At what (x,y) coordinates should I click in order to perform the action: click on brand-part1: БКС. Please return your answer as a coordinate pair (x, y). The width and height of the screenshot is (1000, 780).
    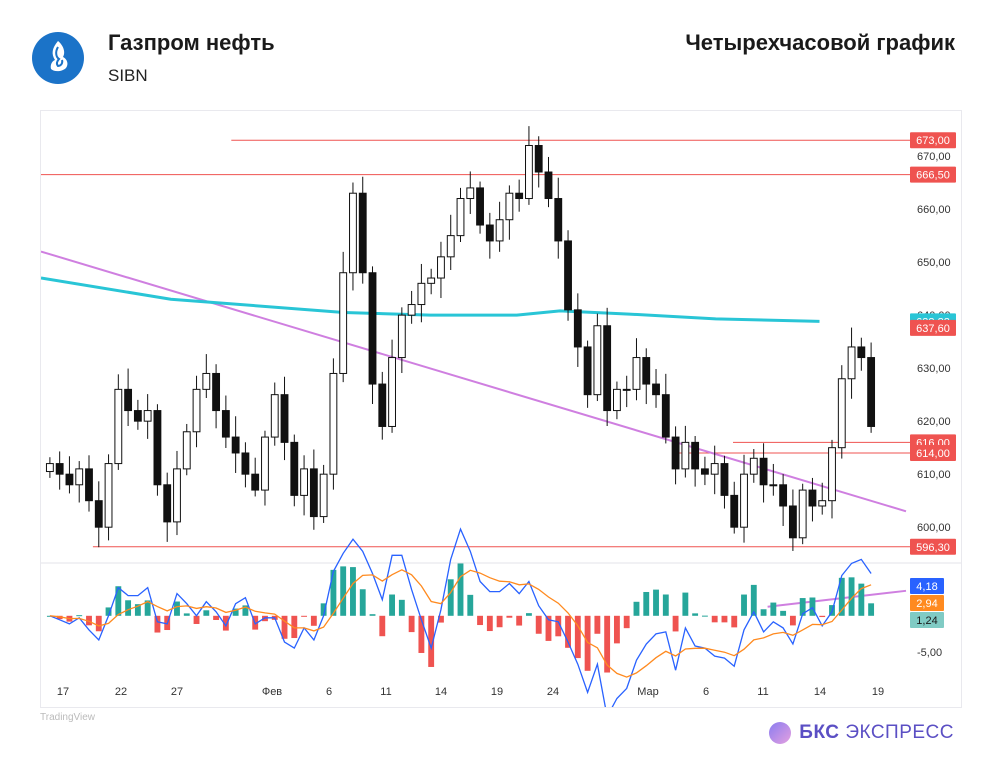
    Looking at the image, I should click on (819, 732).